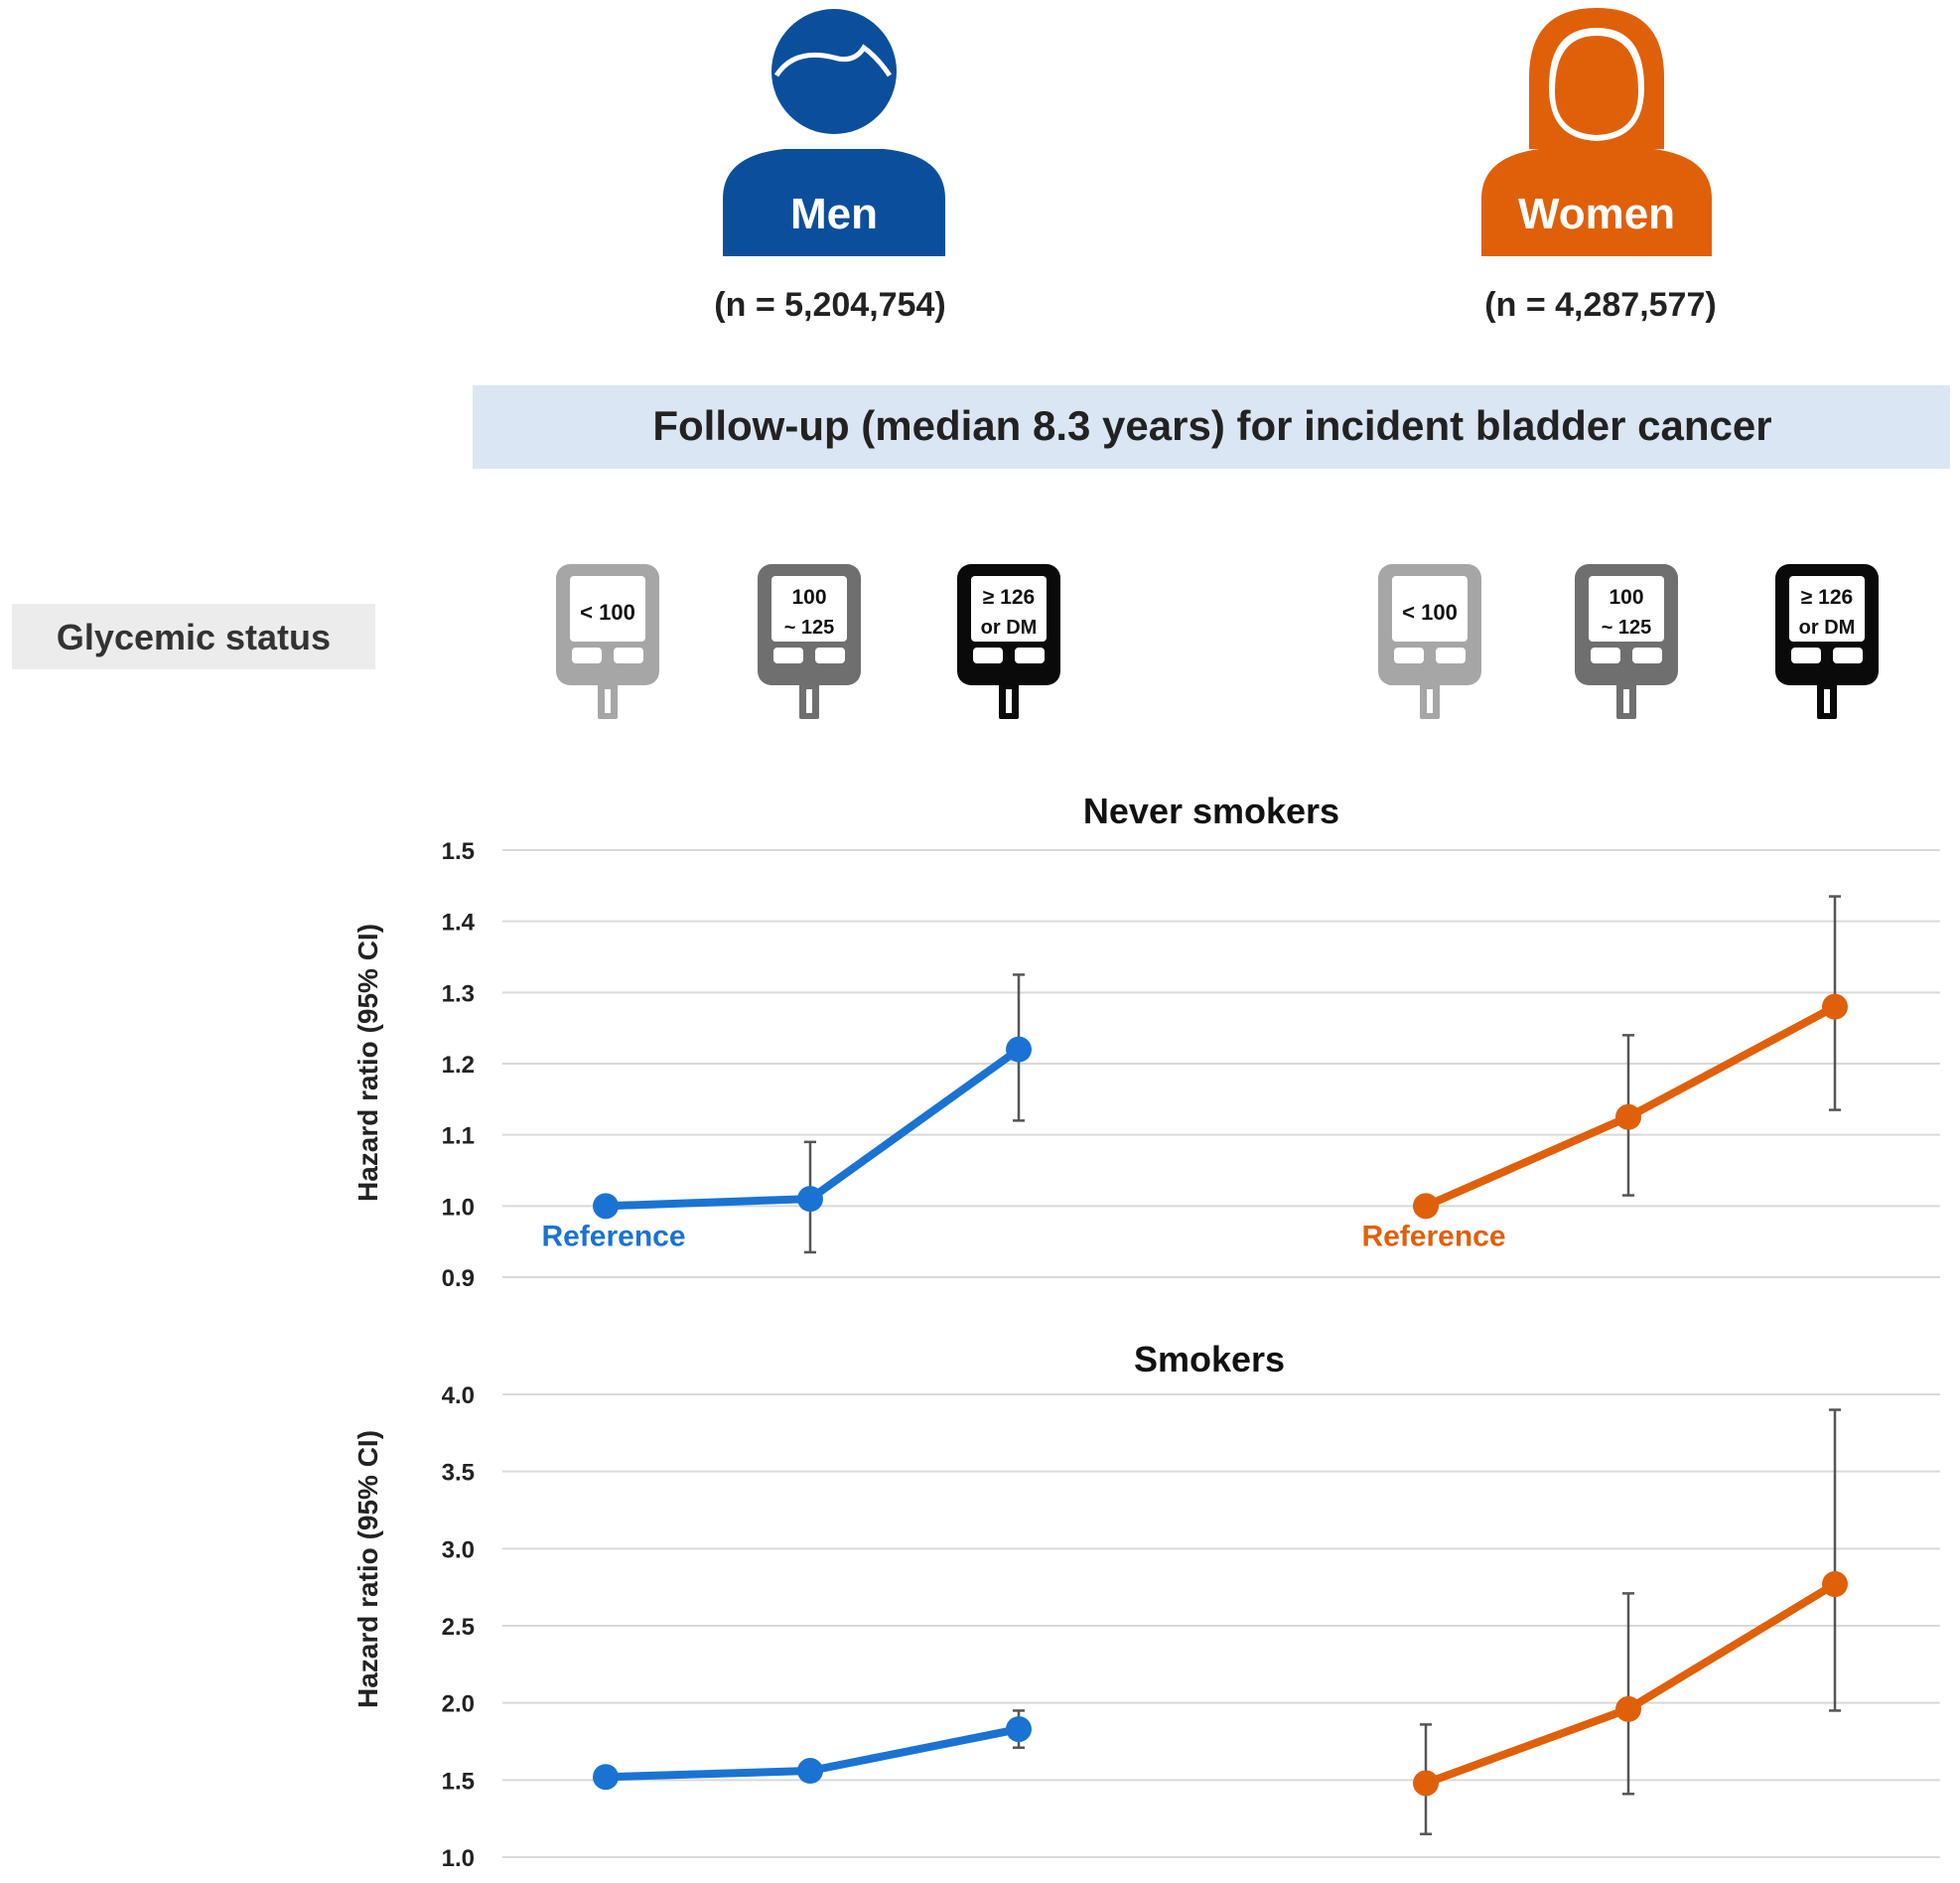 The width and height of the screenshot is (1960, 1883). What do you see at coordinates (458, 1549) in the screenshot?
I see `y-tick-label: 3.0` at bounding box center [458, 1549].